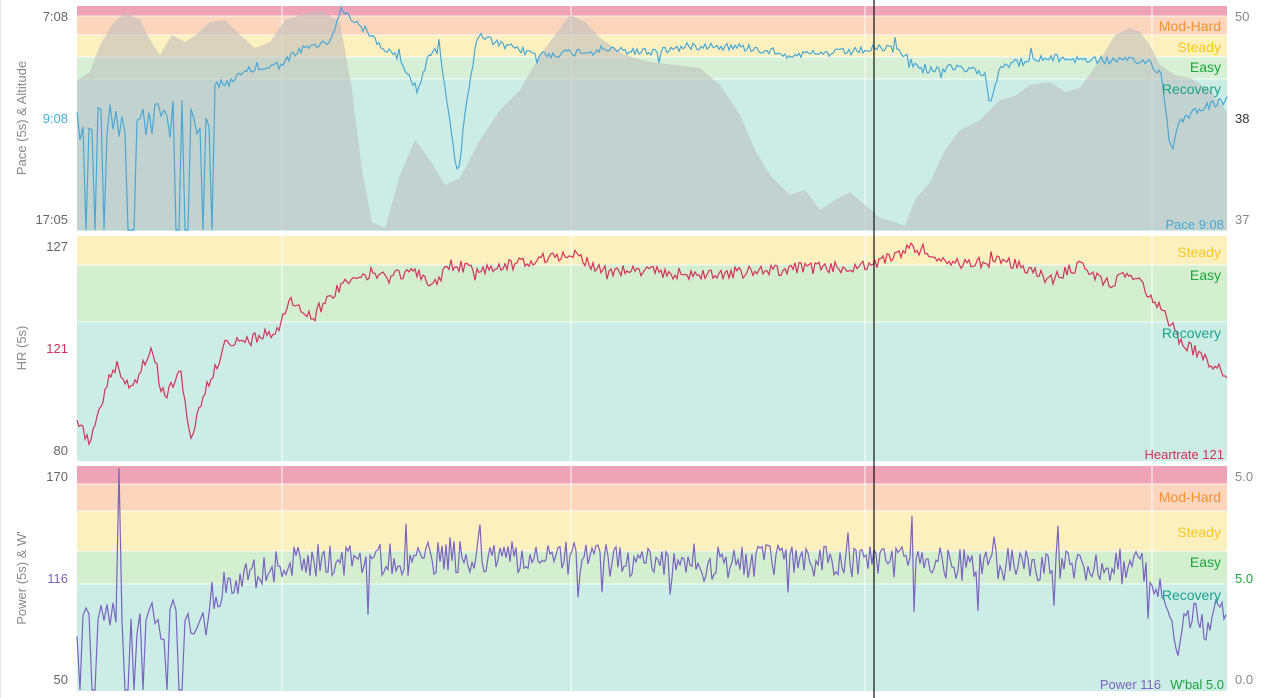 This screenshot has width=1278, height=698. I want to click on zone-band-easy, so click(652, 293).